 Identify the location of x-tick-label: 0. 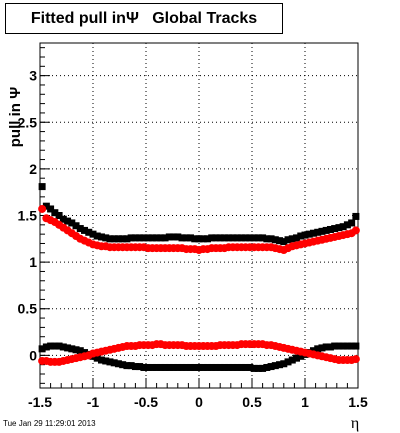
(199, 402).